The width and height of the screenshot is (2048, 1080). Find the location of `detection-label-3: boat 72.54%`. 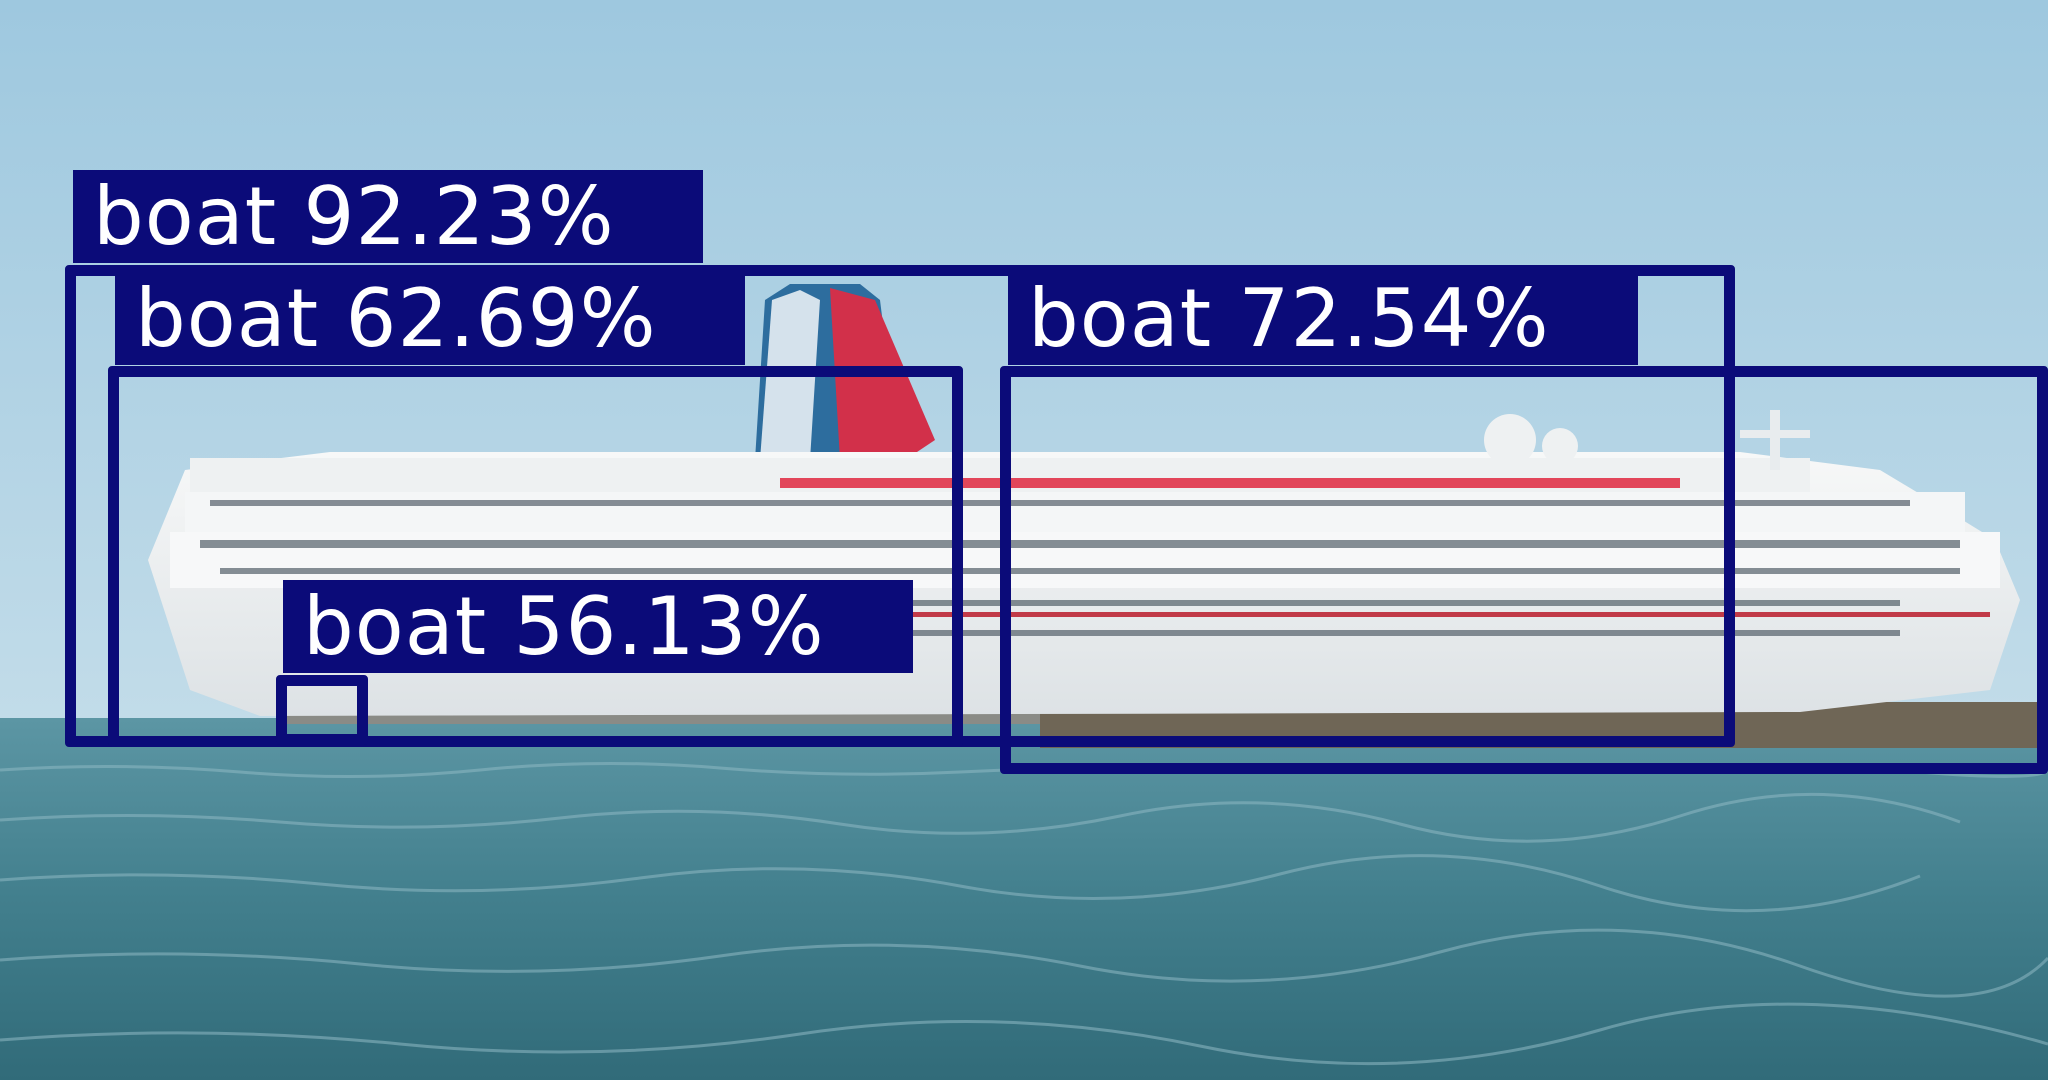

detection-label-3: boat 72.54% is located at coordinates (1323, 318).